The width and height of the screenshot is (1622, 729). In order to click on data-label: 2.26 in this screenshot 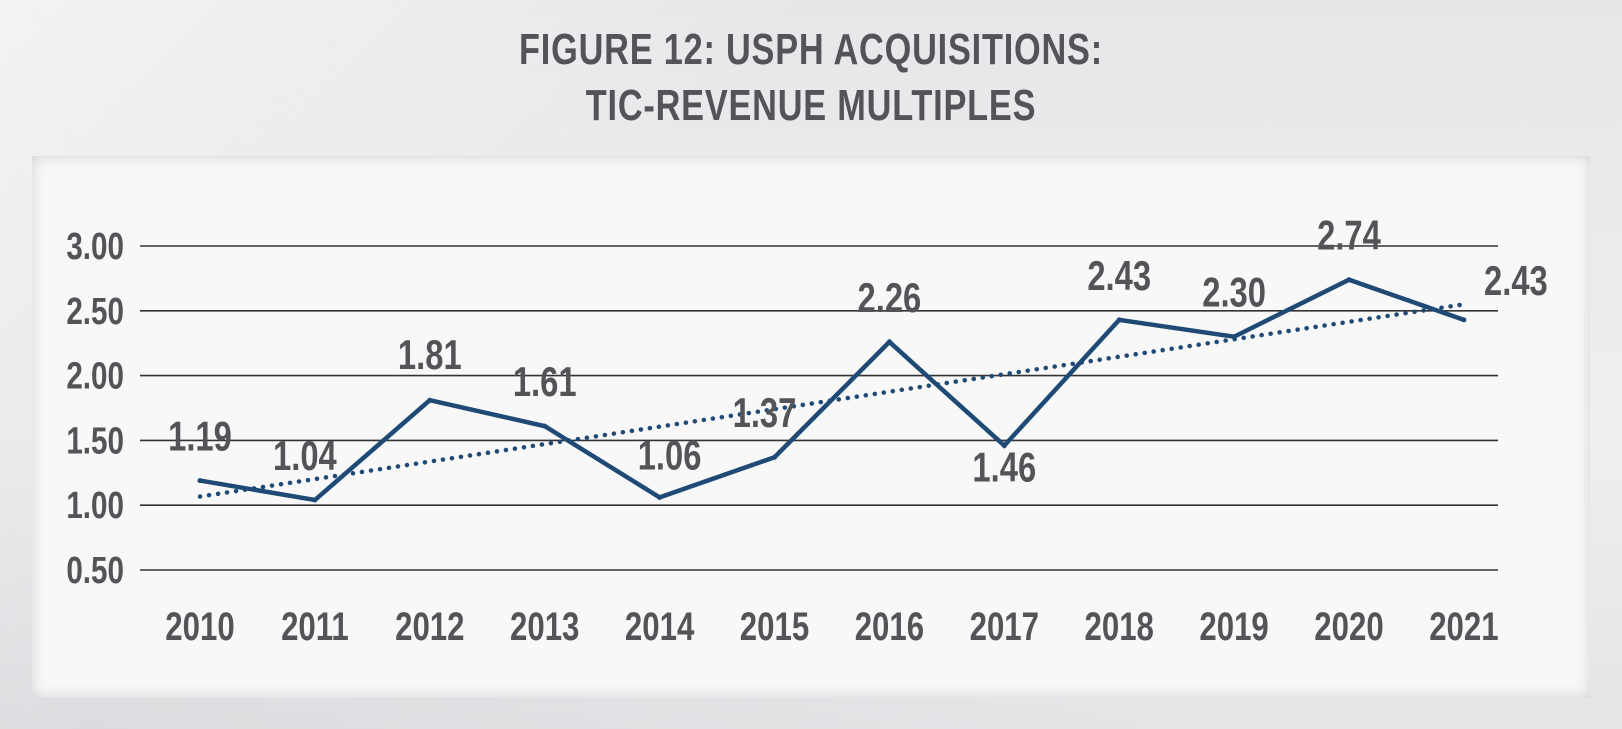, I will do `click(890, 297)`.